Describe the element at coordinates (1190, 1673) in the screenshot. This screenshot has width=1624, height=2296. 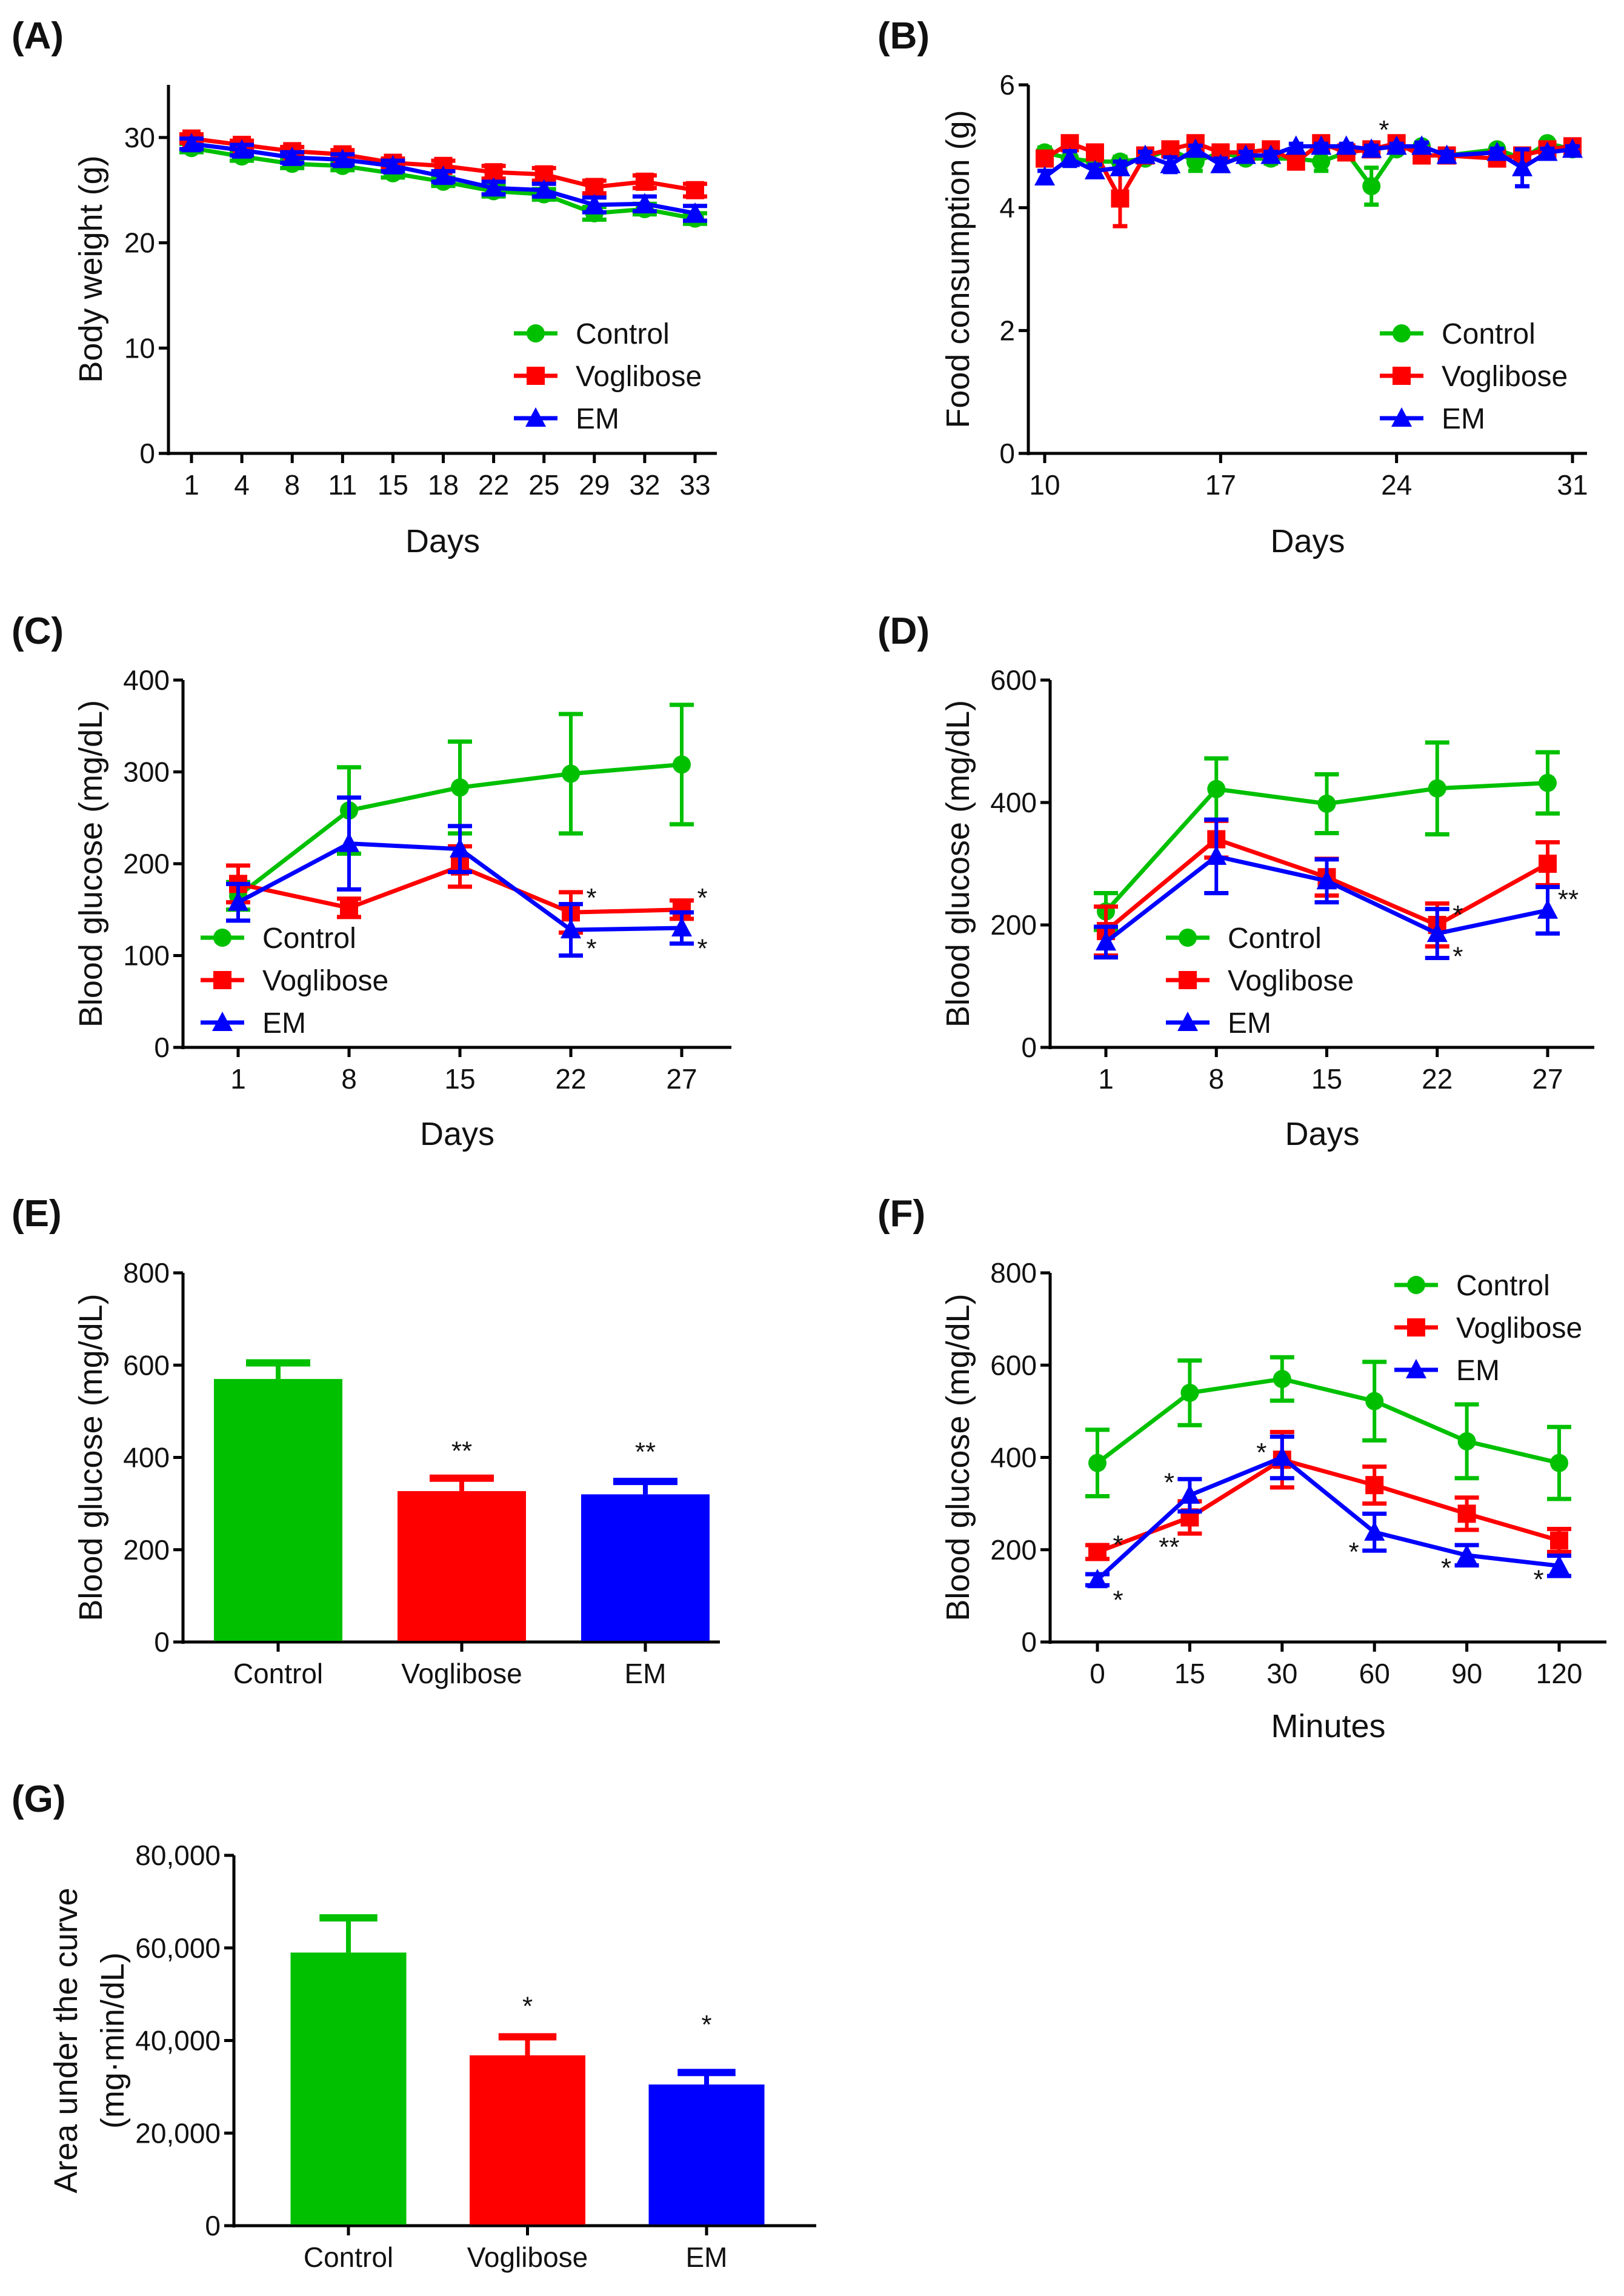
I see `x-tick-label: 15` at that location.